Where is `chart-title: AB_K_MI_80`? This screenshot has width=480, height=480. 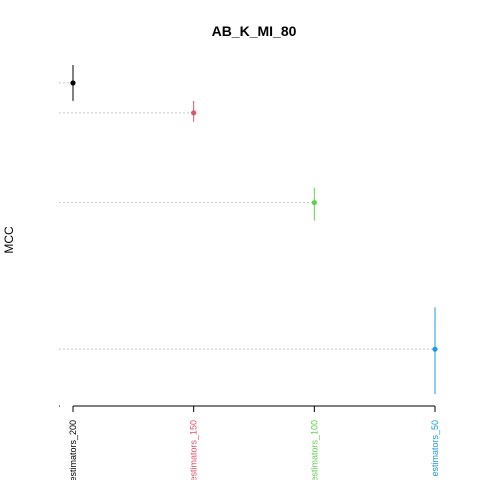
chart-title: AB_K_MI_80 is located at coordinates (254, 31).